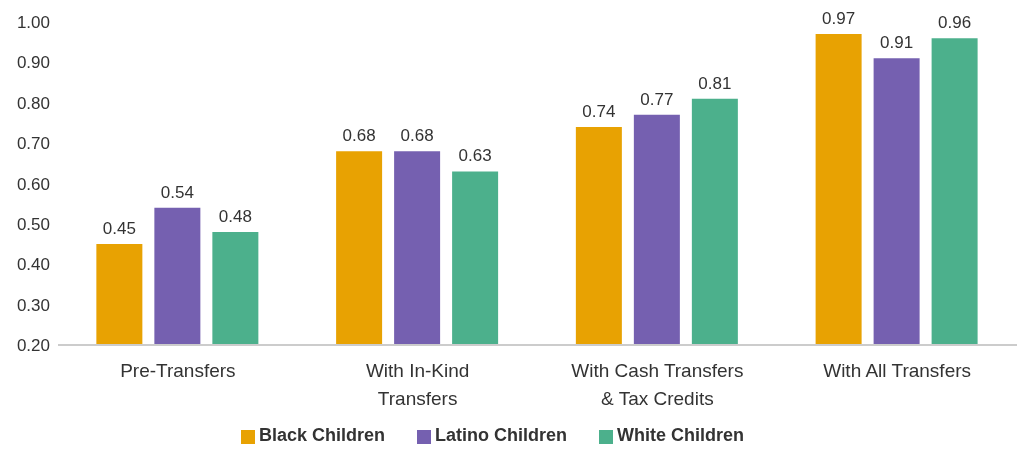 The image size is (1029, 464). What do you see at coordinates (839, 19) in the screenshot?
I see `data-label: 0.97` at bounding box center [839, 19].